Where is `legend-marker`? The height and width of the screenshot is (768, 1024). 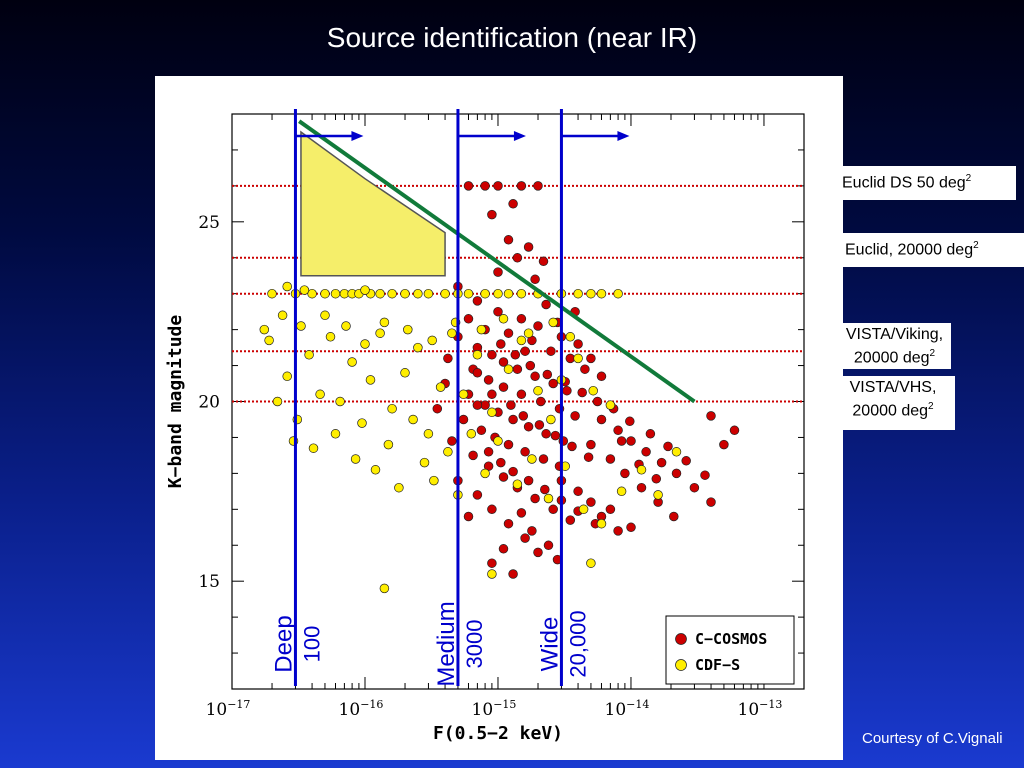
legend-marker is located at coordinates (681, 639).